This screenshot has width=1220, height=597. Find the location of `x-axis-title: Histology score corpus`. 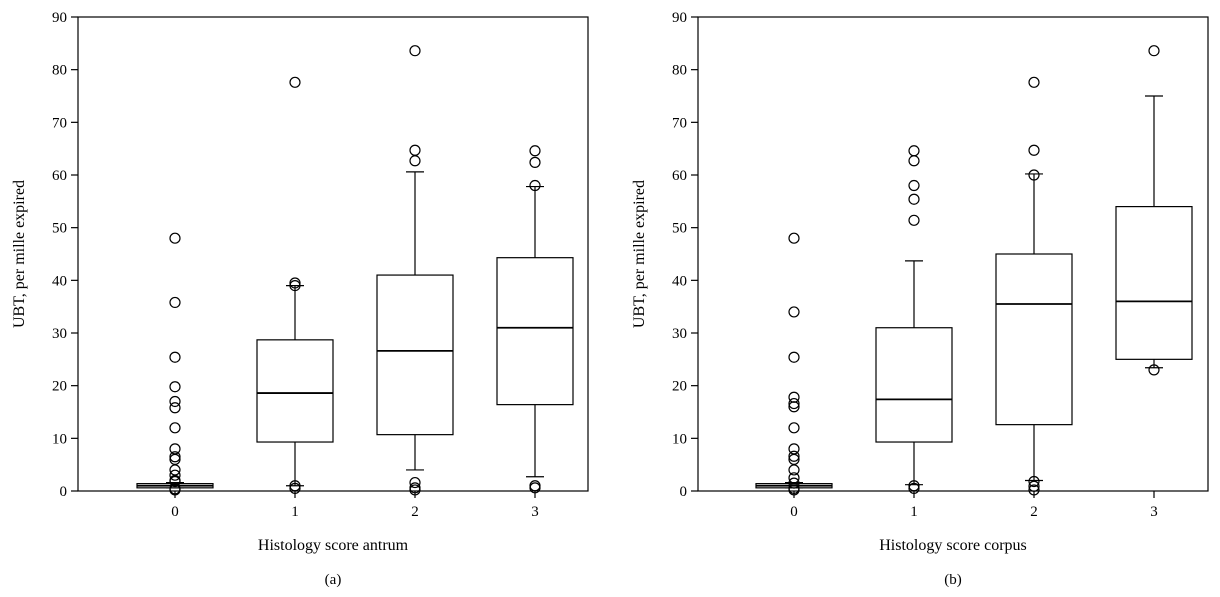

x-axis-title: Histology score corpus is located at coordinates (953, 545).